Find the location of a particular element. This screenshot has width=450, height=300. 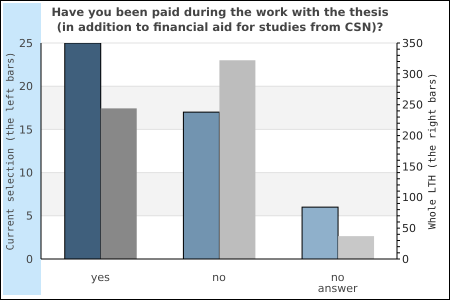

y2-tick-label: 50 is located at coordinates (409, 229).